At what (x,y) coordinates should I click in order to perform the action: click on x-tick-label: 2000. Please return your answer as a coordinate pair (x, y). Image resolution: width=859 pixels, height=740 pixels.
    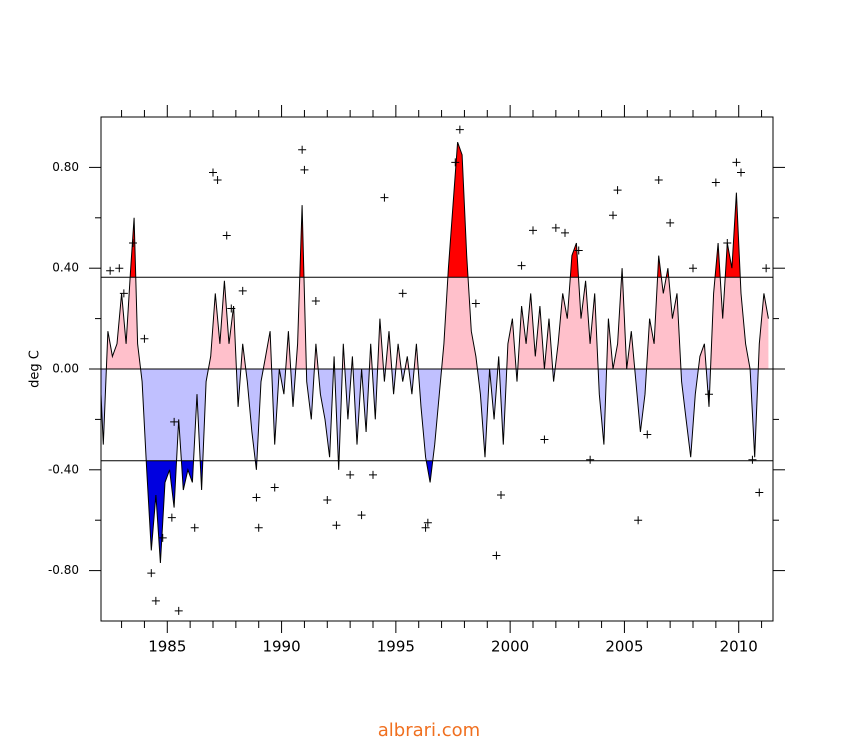
    Looking at the image, I should click on (510, 647).